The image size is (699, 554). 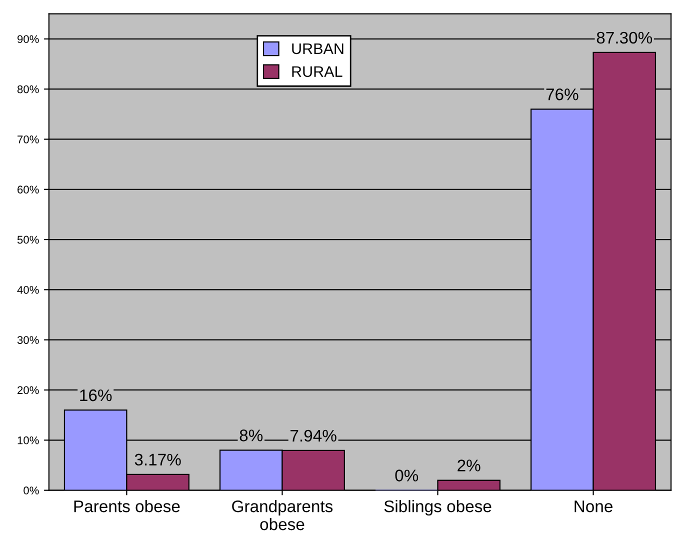 What do you see at coordinates (562, 94) in the screenshot?
I see `data-label: 76%` at bounding box center [562, 94].